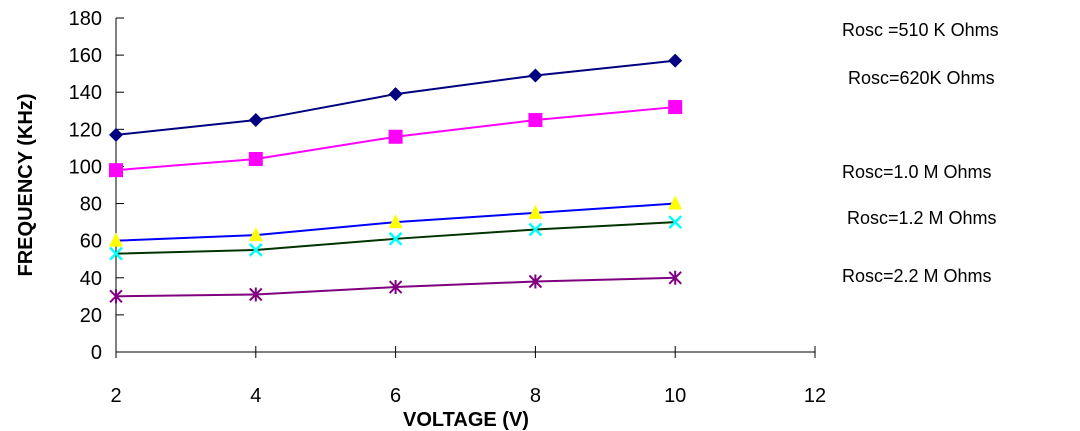  What do you see at coordinates (917, 276) in the screenshot?
I see `legend-entry: Rosc=2.2 M Ohms` at bounding box center [917, 276].